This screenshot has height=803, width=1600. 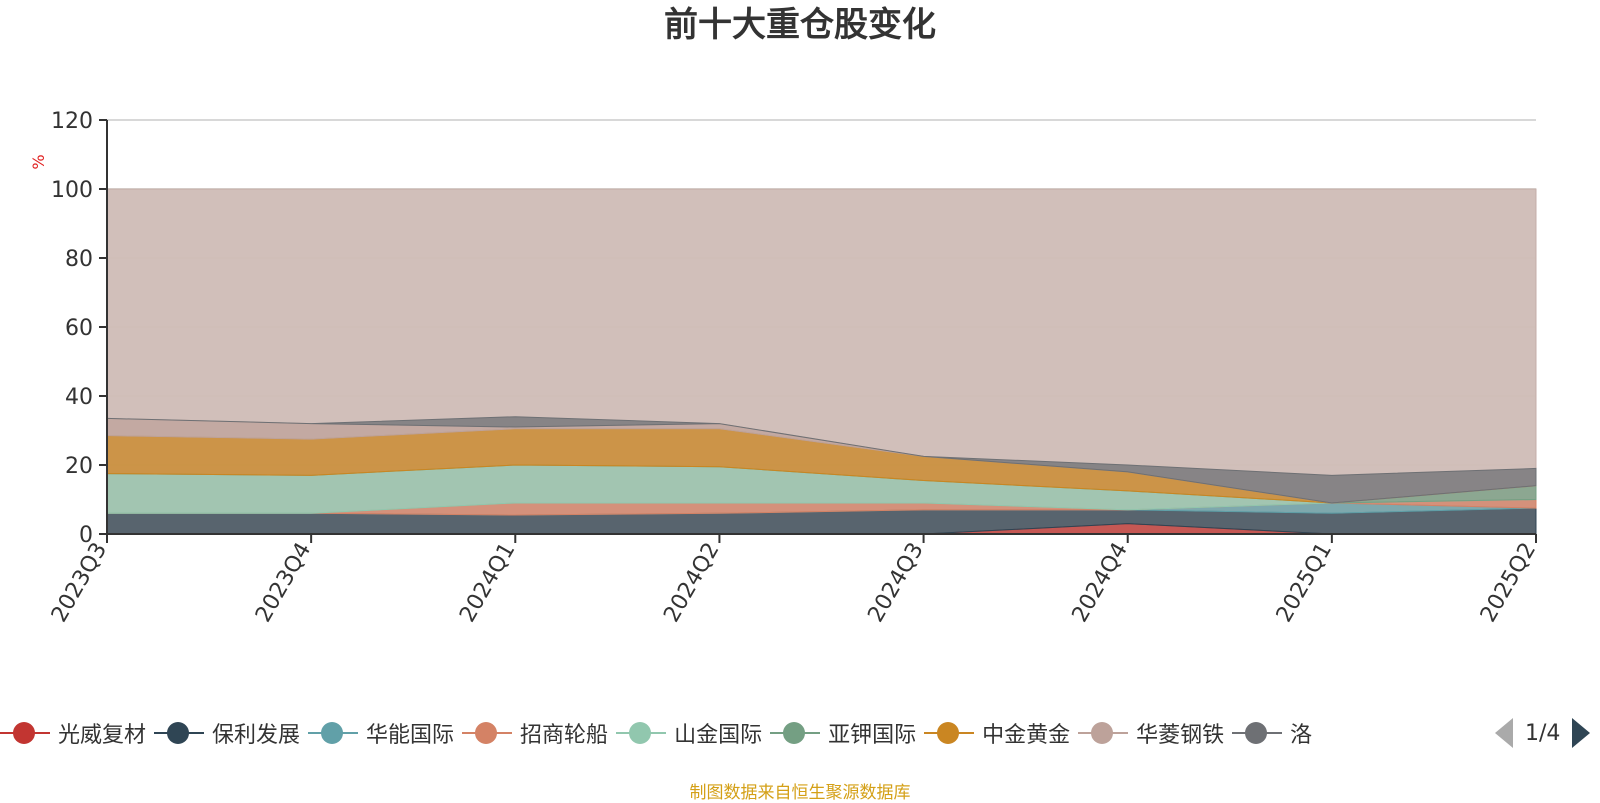 I want to click on pager-prev-icon, so click(x=1504, y=733).